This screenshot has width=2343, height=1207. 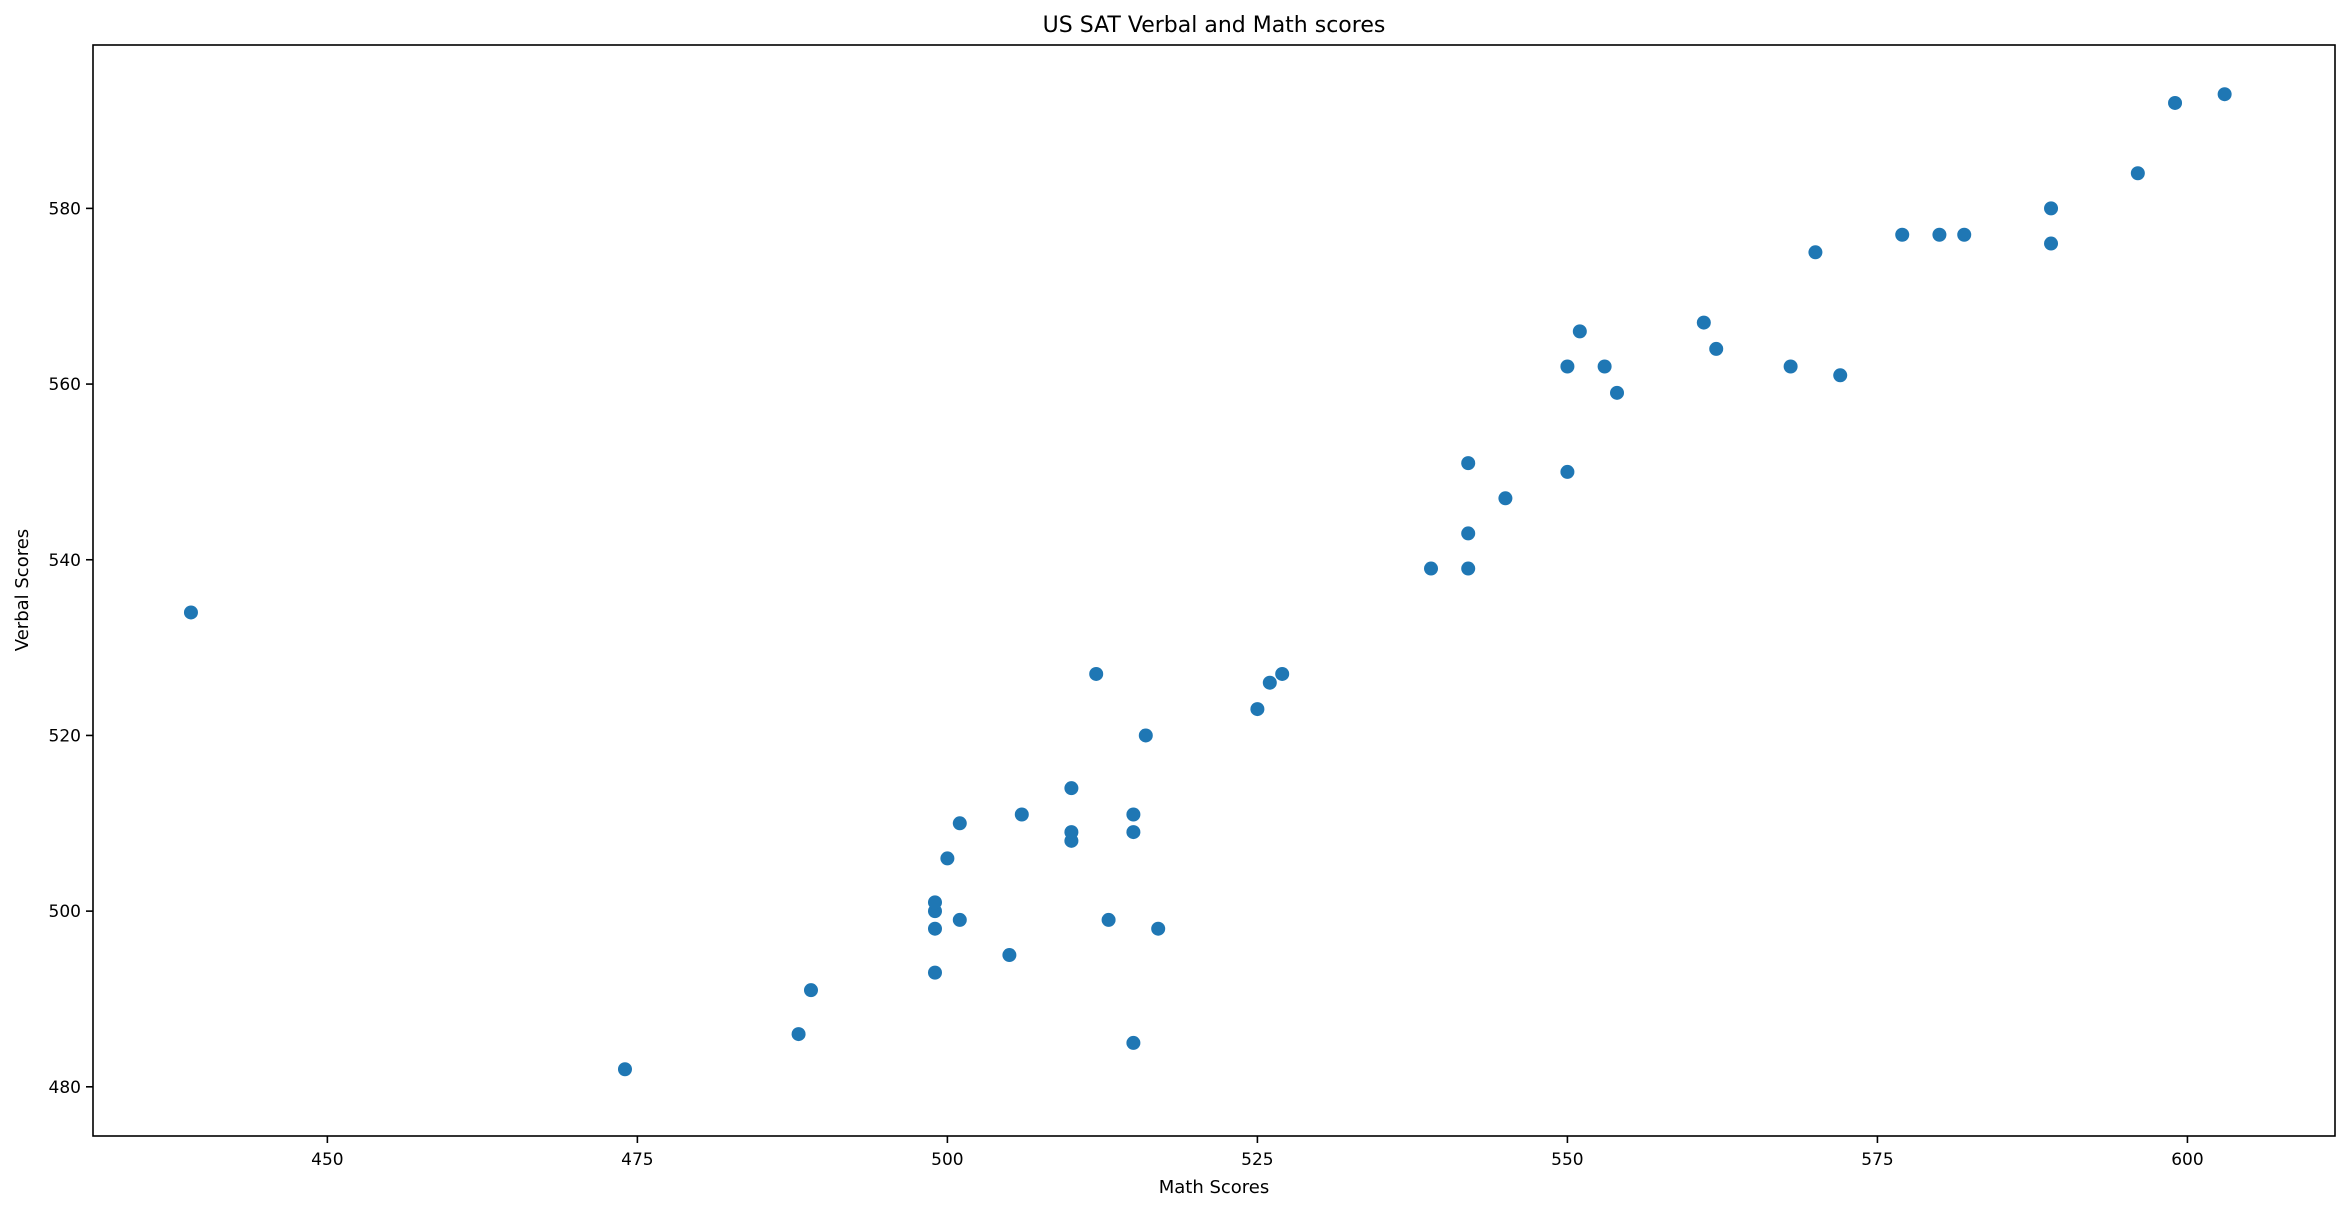 What do you see at coordinates (1257, 1160) in the screenshot?
I see `x-tick-label: 525` at bounding box center [1257, 1160].